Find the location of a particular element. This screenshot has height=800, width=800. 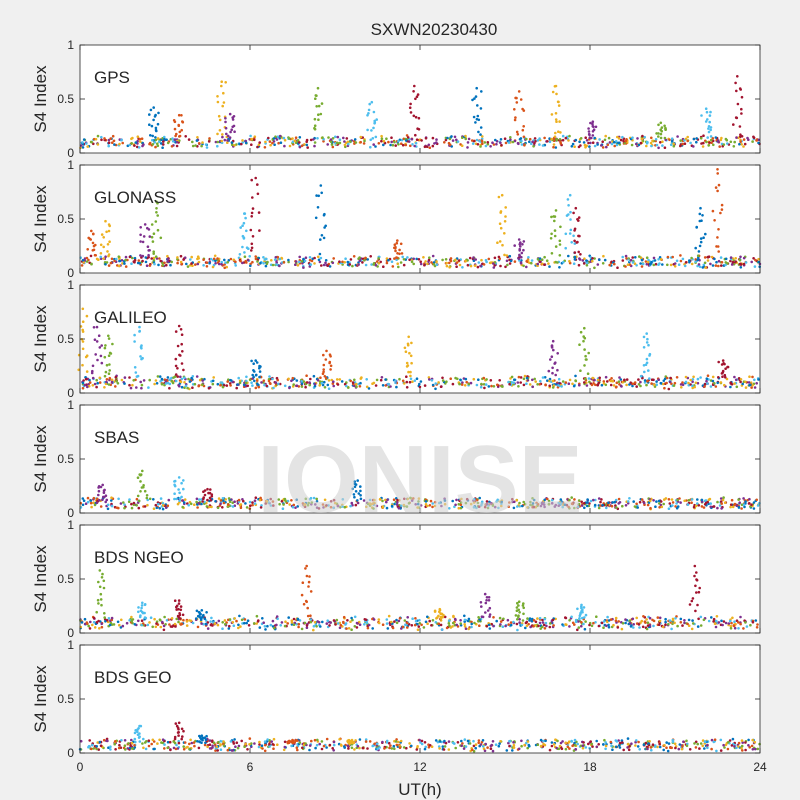

y-tick-label: 0.5 is located at coordinates (65, 99).